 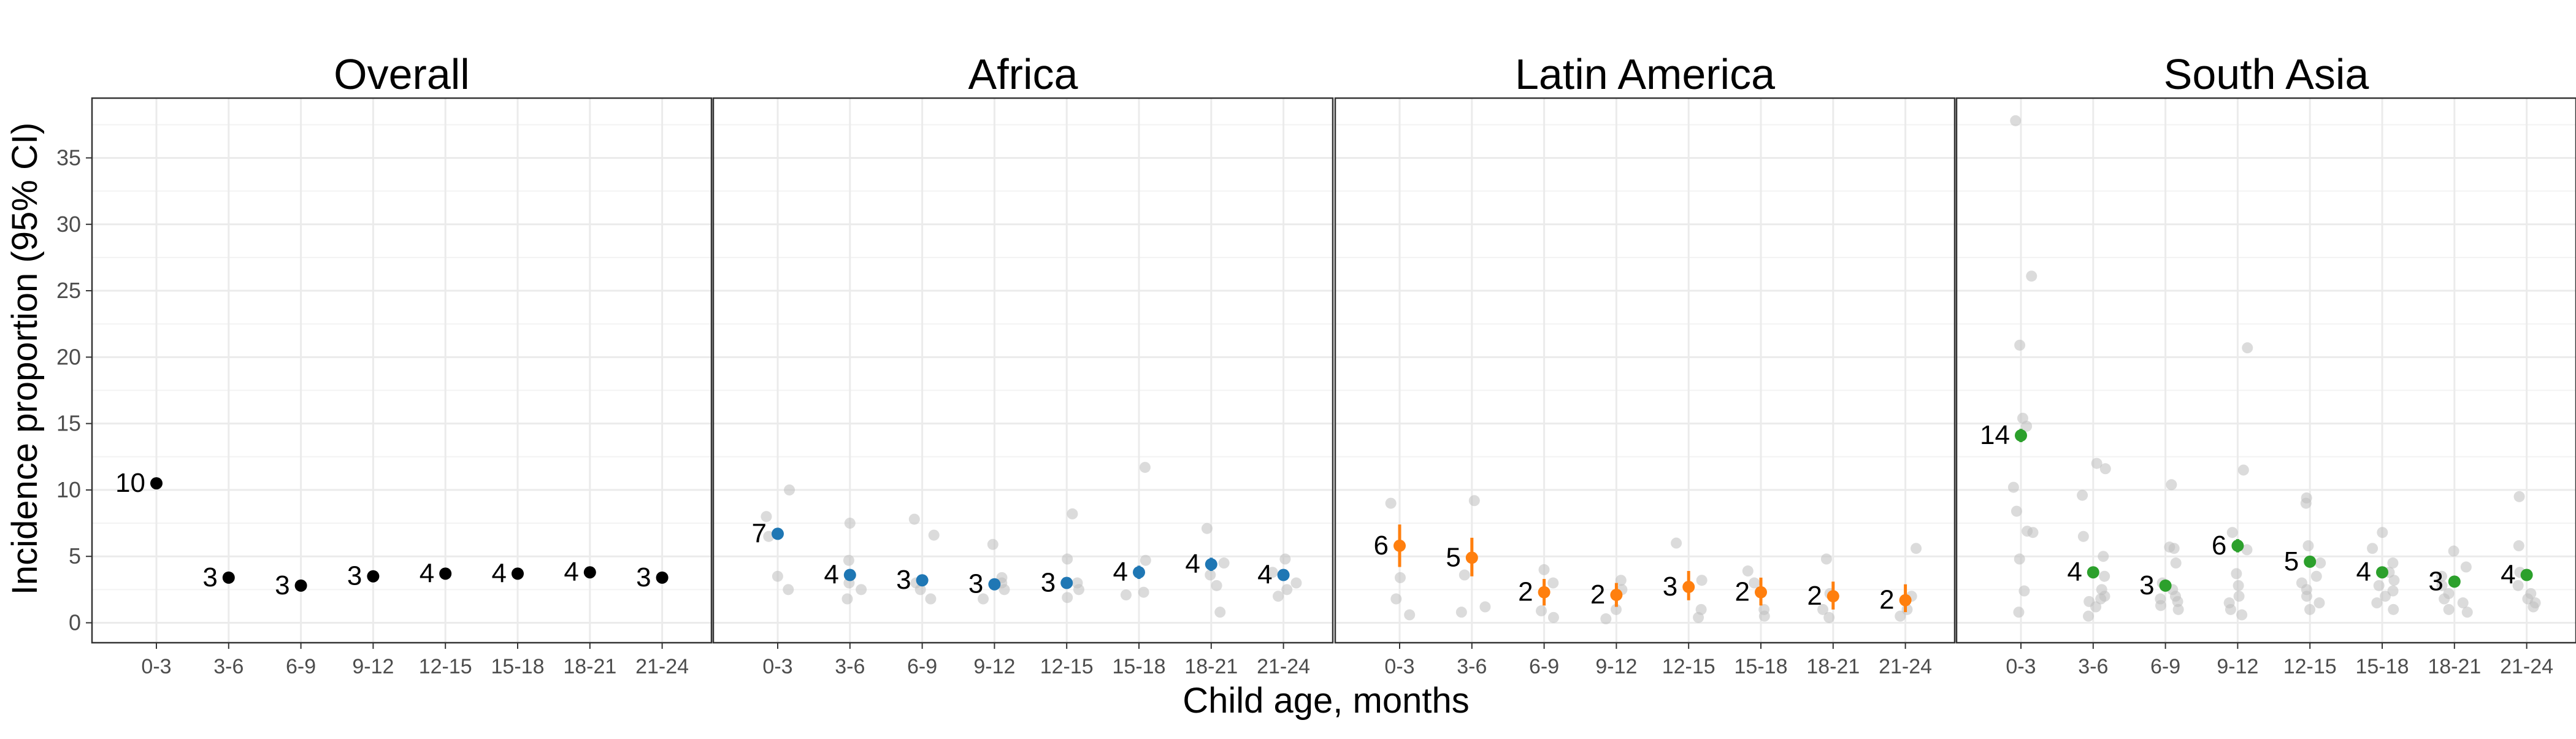 I want to click on x-tick-label: 6-9, so click(x=301, y=667).